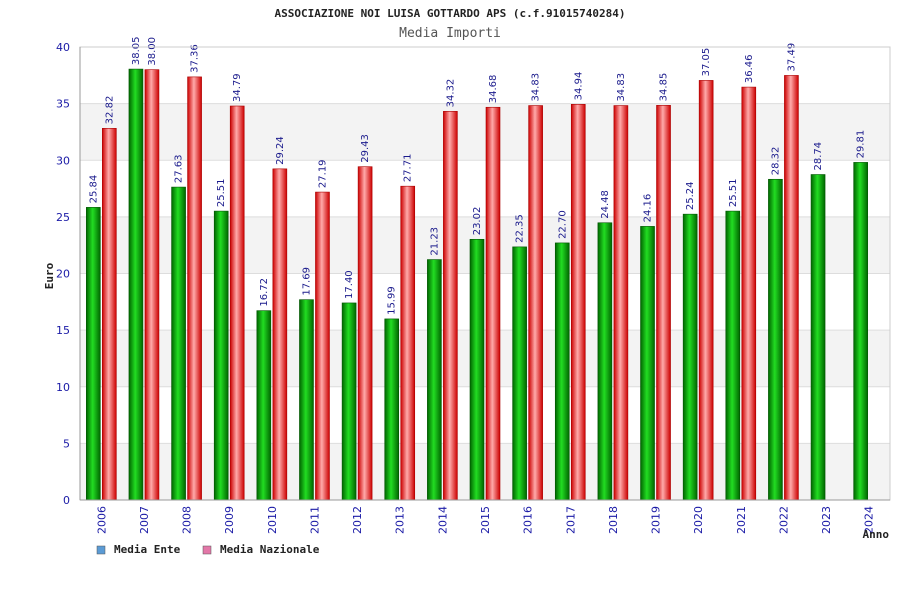  Describe the element at coordinates (775, 161) in the screenshot. I see `data-label: 28.32` at that location.